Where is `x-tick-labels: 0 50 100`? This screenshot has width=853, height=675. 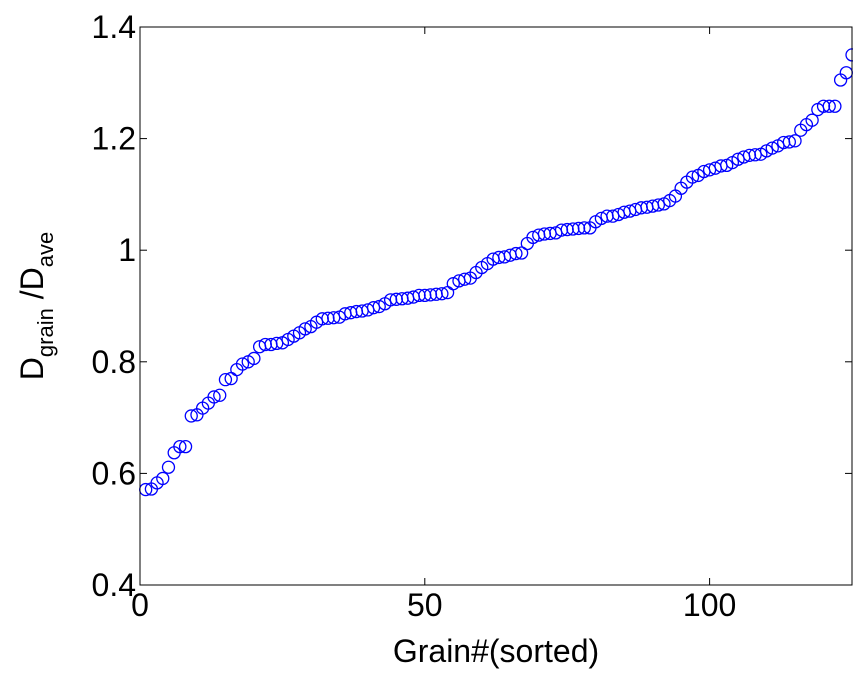
x-tick-labels: 0 50 100 is located at coordinates (433, 605).